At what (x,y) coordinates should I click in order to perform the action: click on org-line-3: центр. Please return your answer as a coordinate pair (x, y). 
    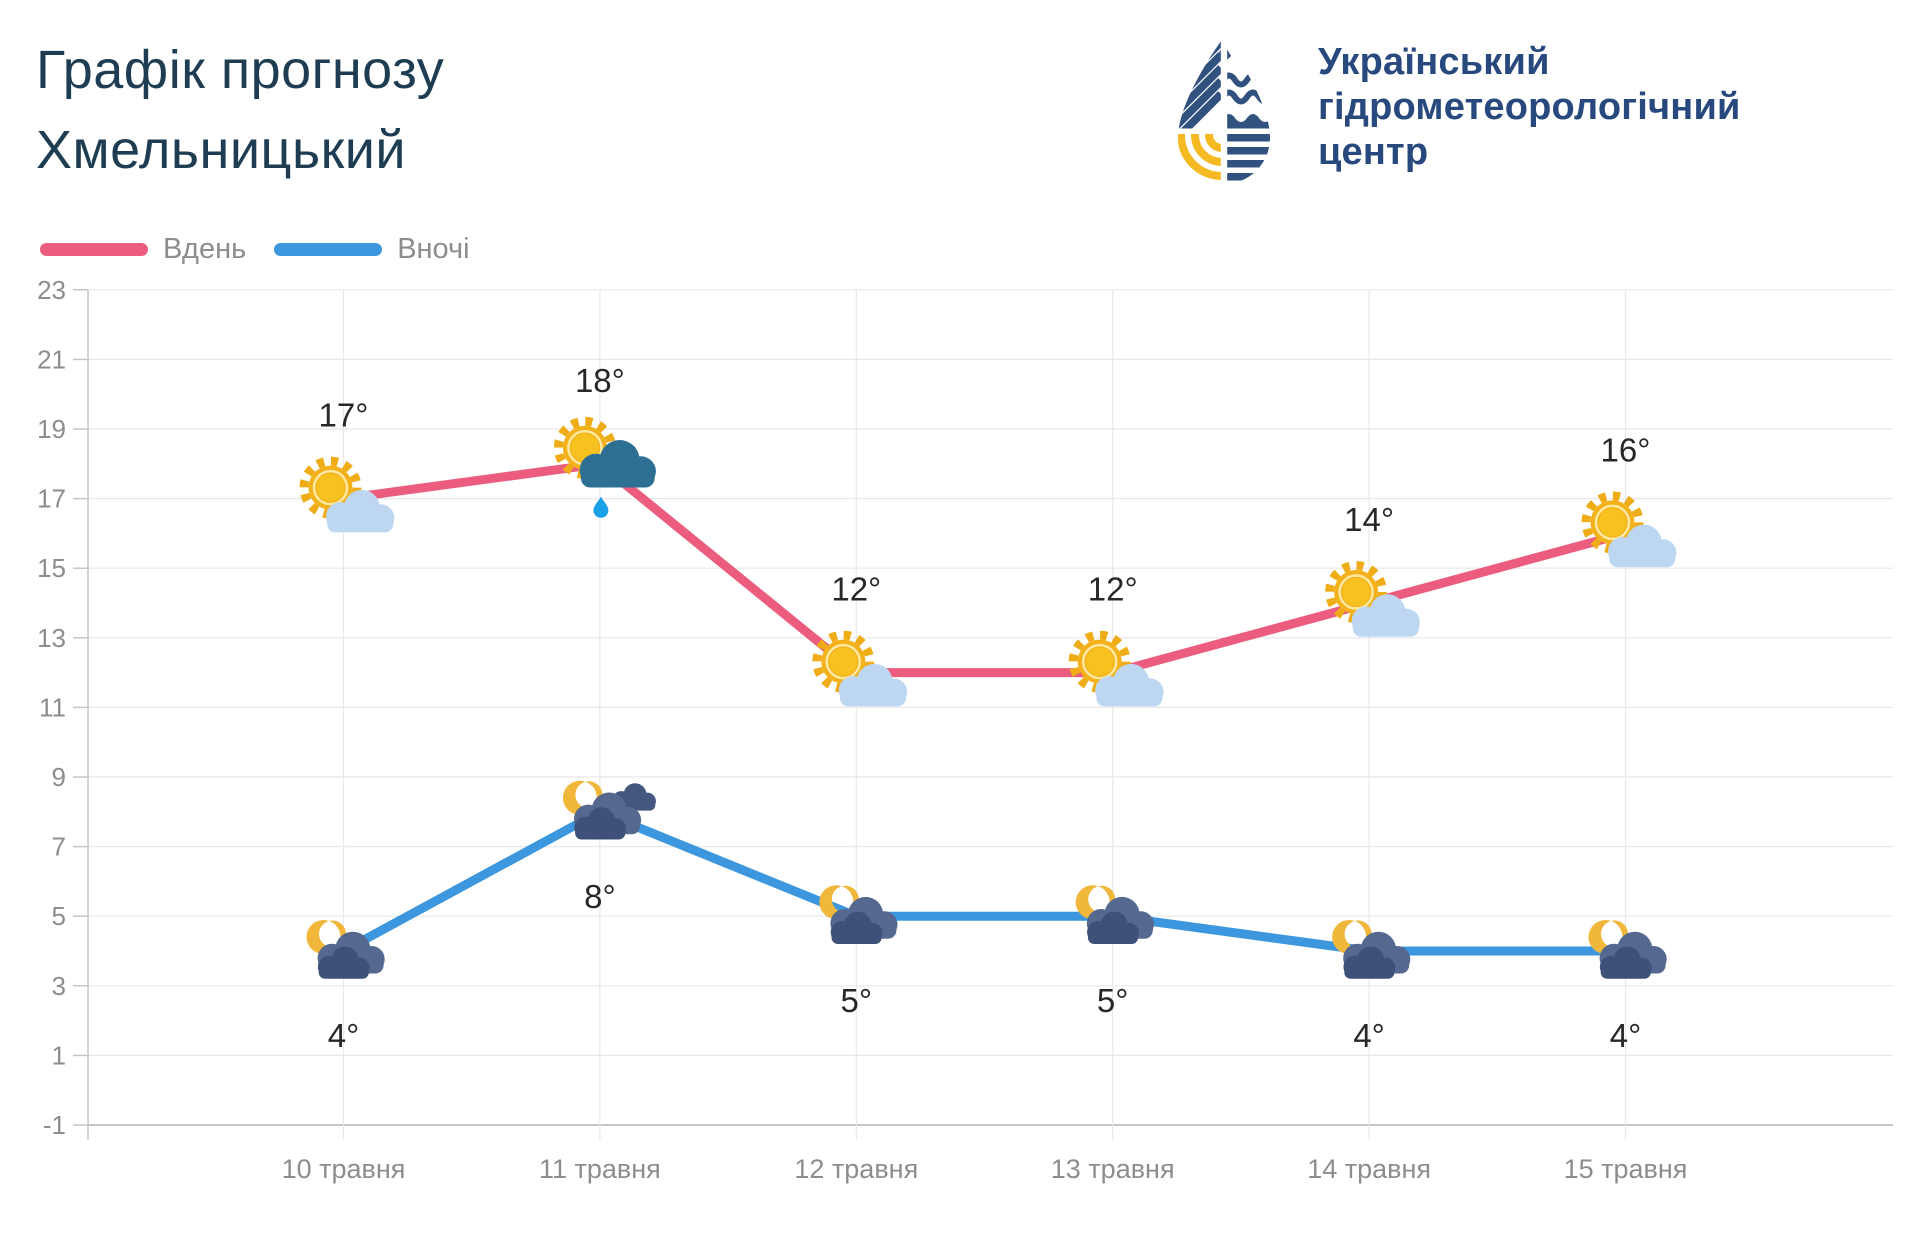
    Looking at the image, I should click on (1373, 152).